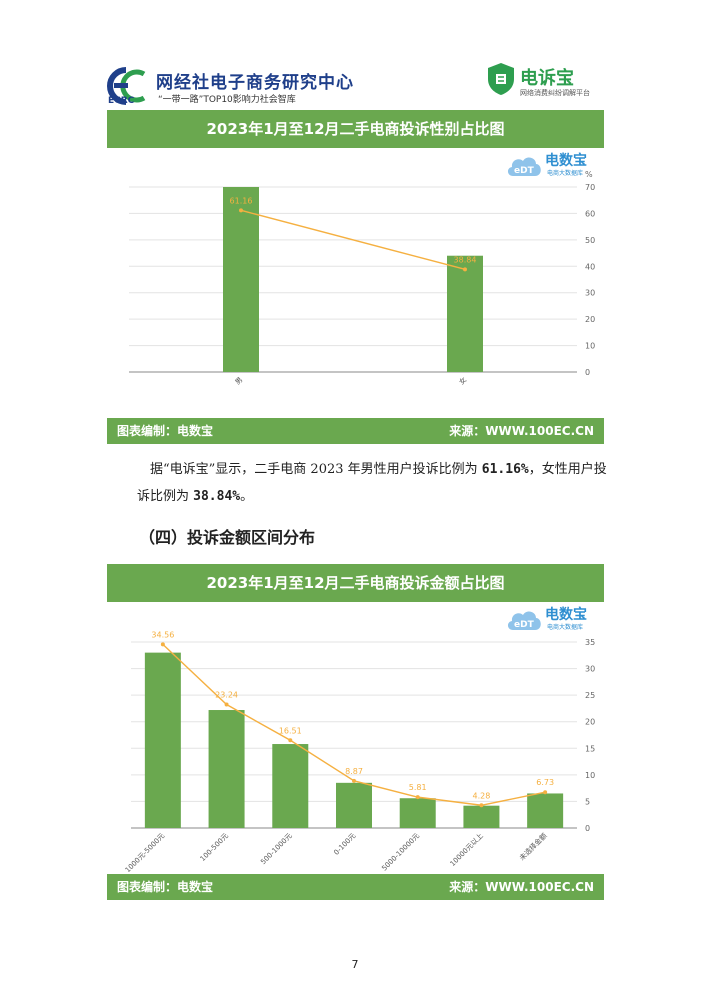 Image resolution: width=710 pixels, height=1004 pixels. I want to click on dsb-header-logo: 电诉宝 网络消费纠纷调解平台, so click(546, 82).